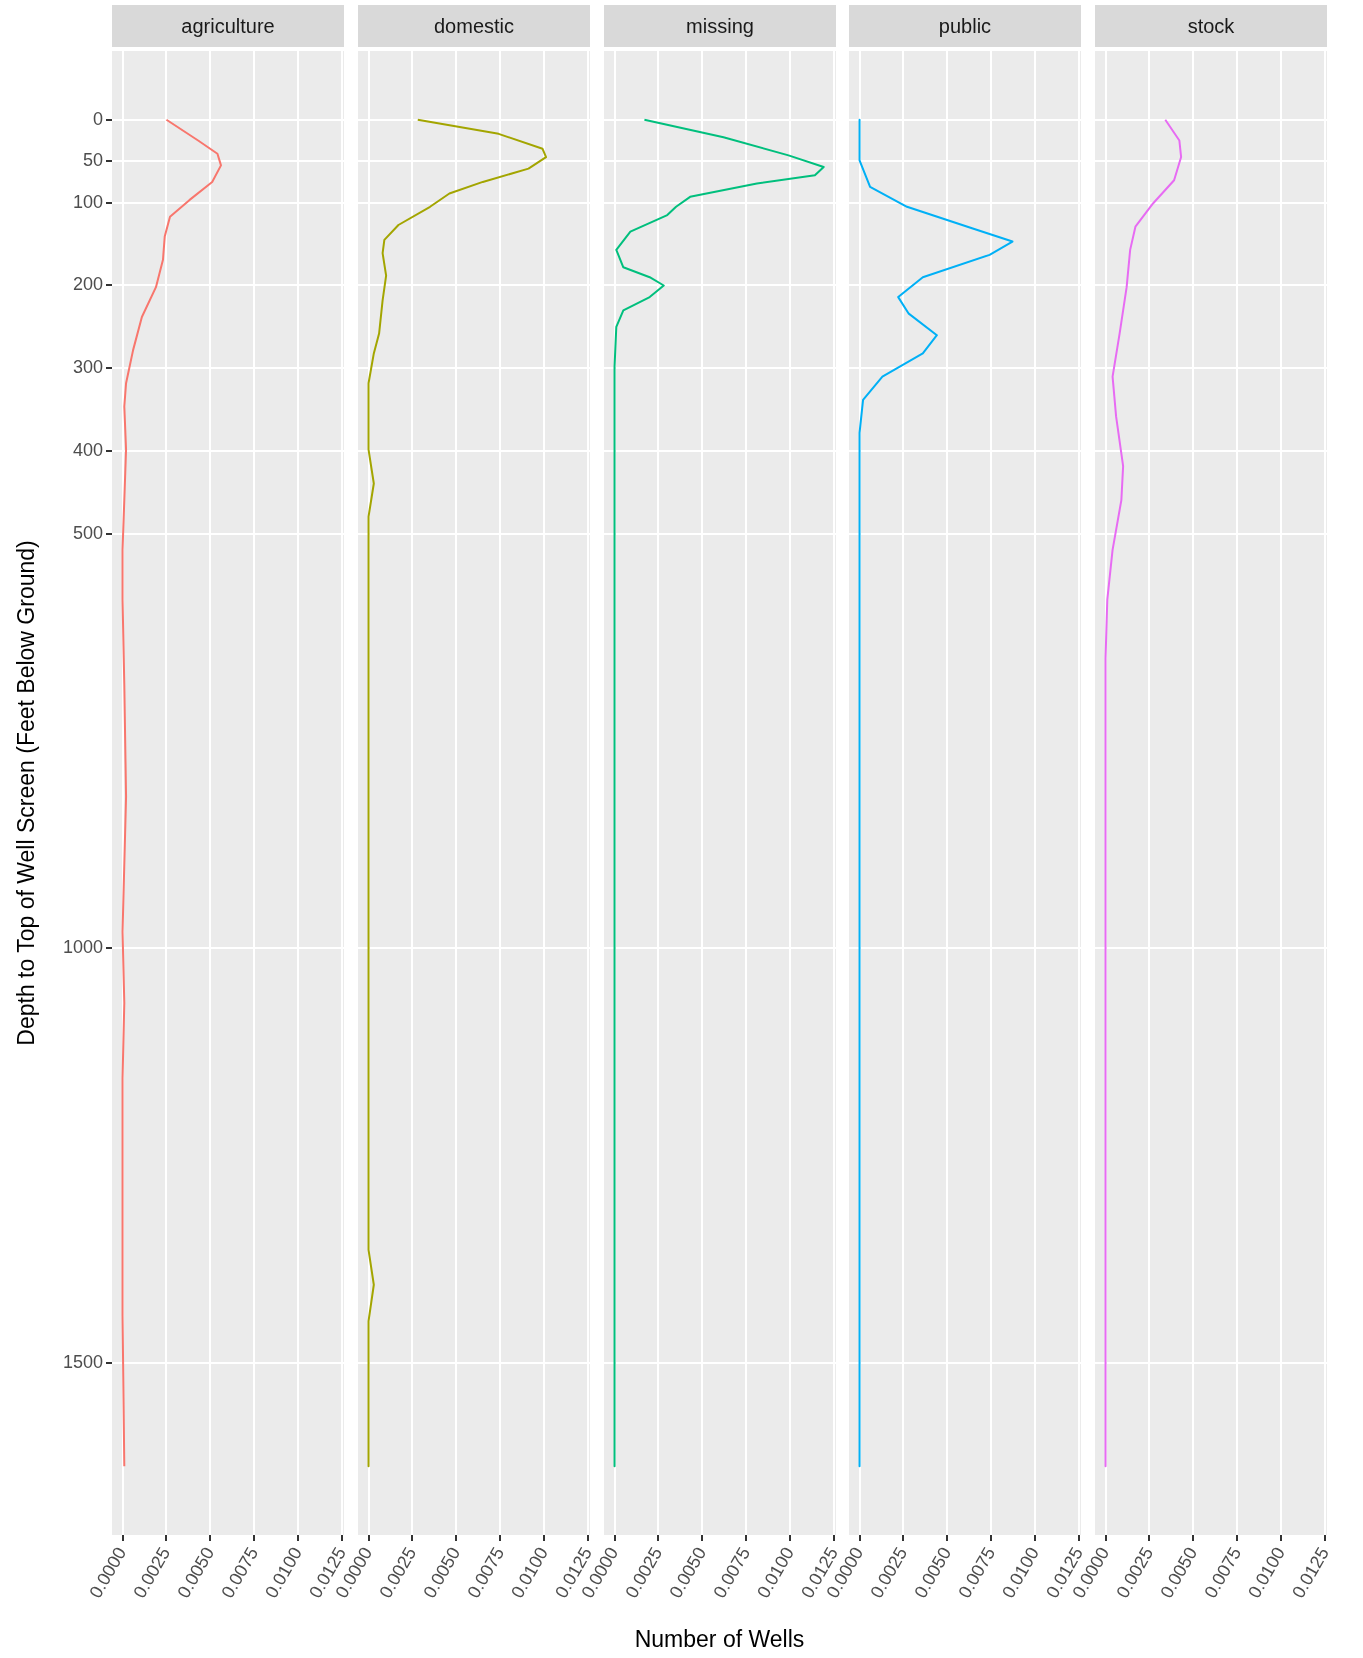 The width and height of the screenshot is (1363, 1658). Describe the element at coordinates (82, 1361) in the screenshot. I see `y-tick-label: 1500` at that location.